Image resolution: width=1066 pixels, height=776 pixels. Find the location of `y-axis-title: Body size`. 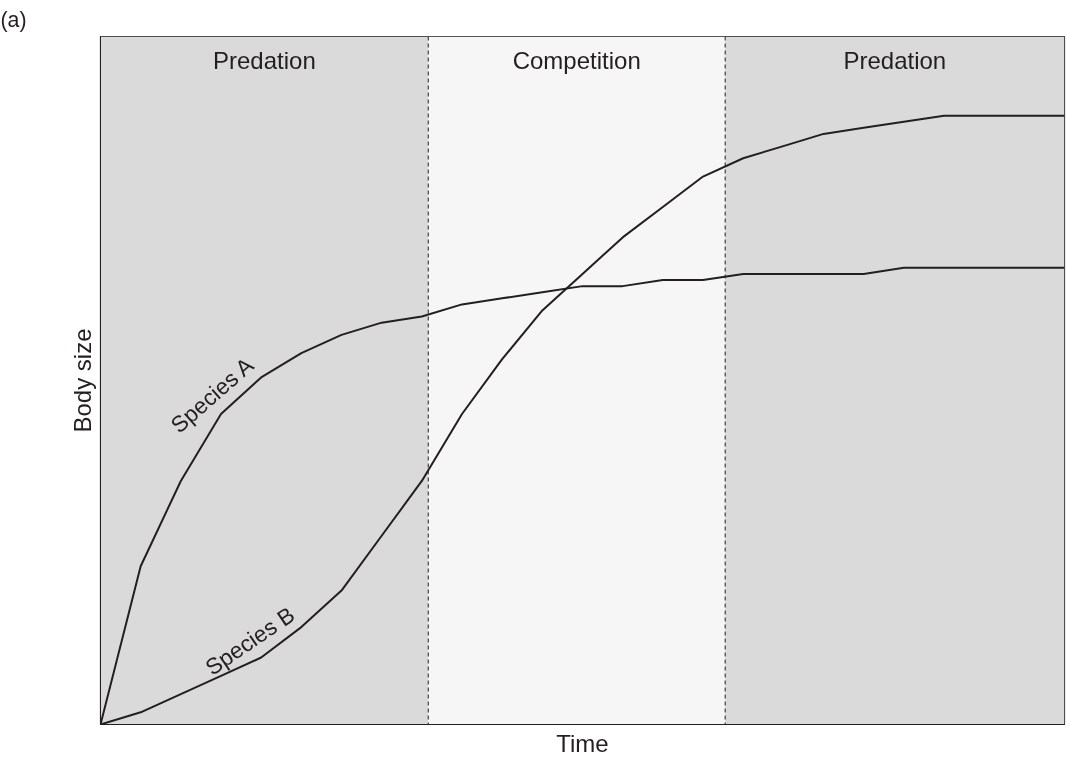

y-axis-title: Body size is located at coordinates (82, 380).